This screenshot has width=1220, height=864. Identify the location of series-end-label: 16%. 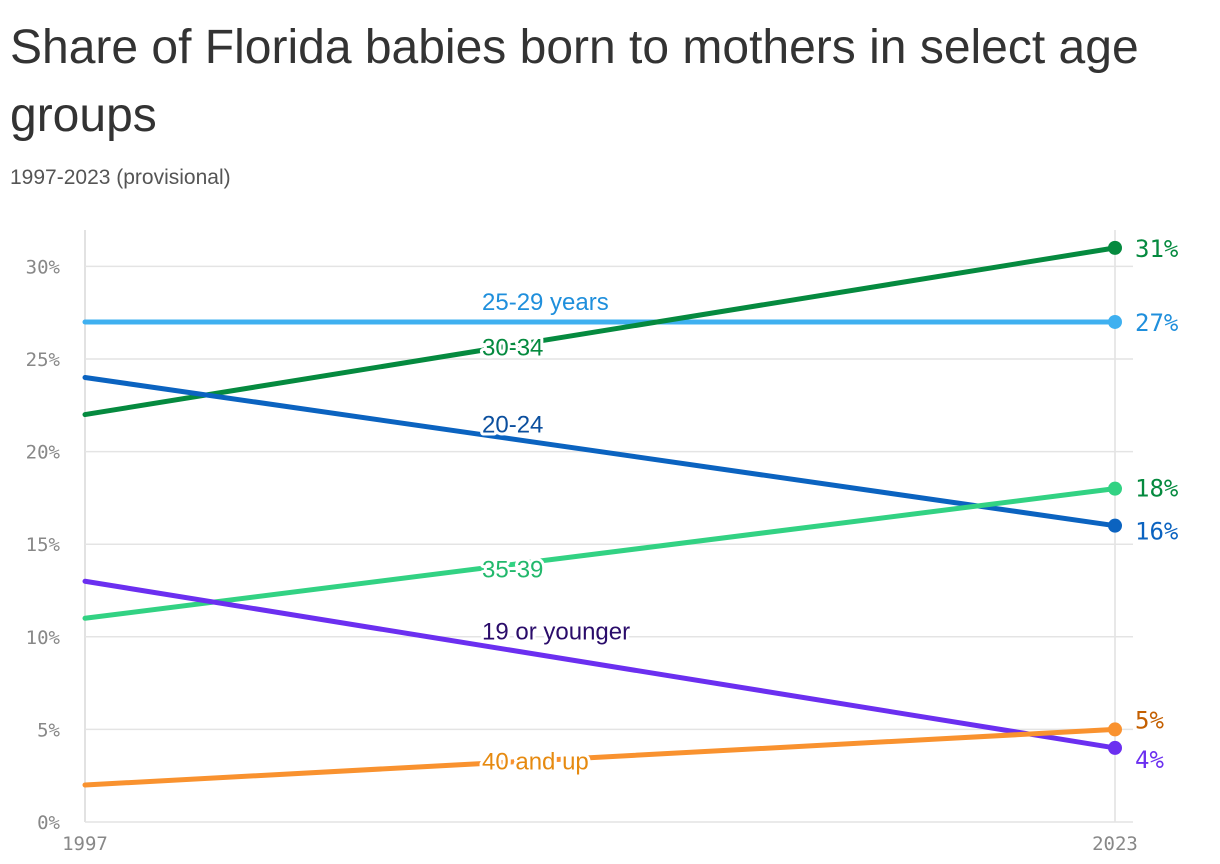
(1157, 532).